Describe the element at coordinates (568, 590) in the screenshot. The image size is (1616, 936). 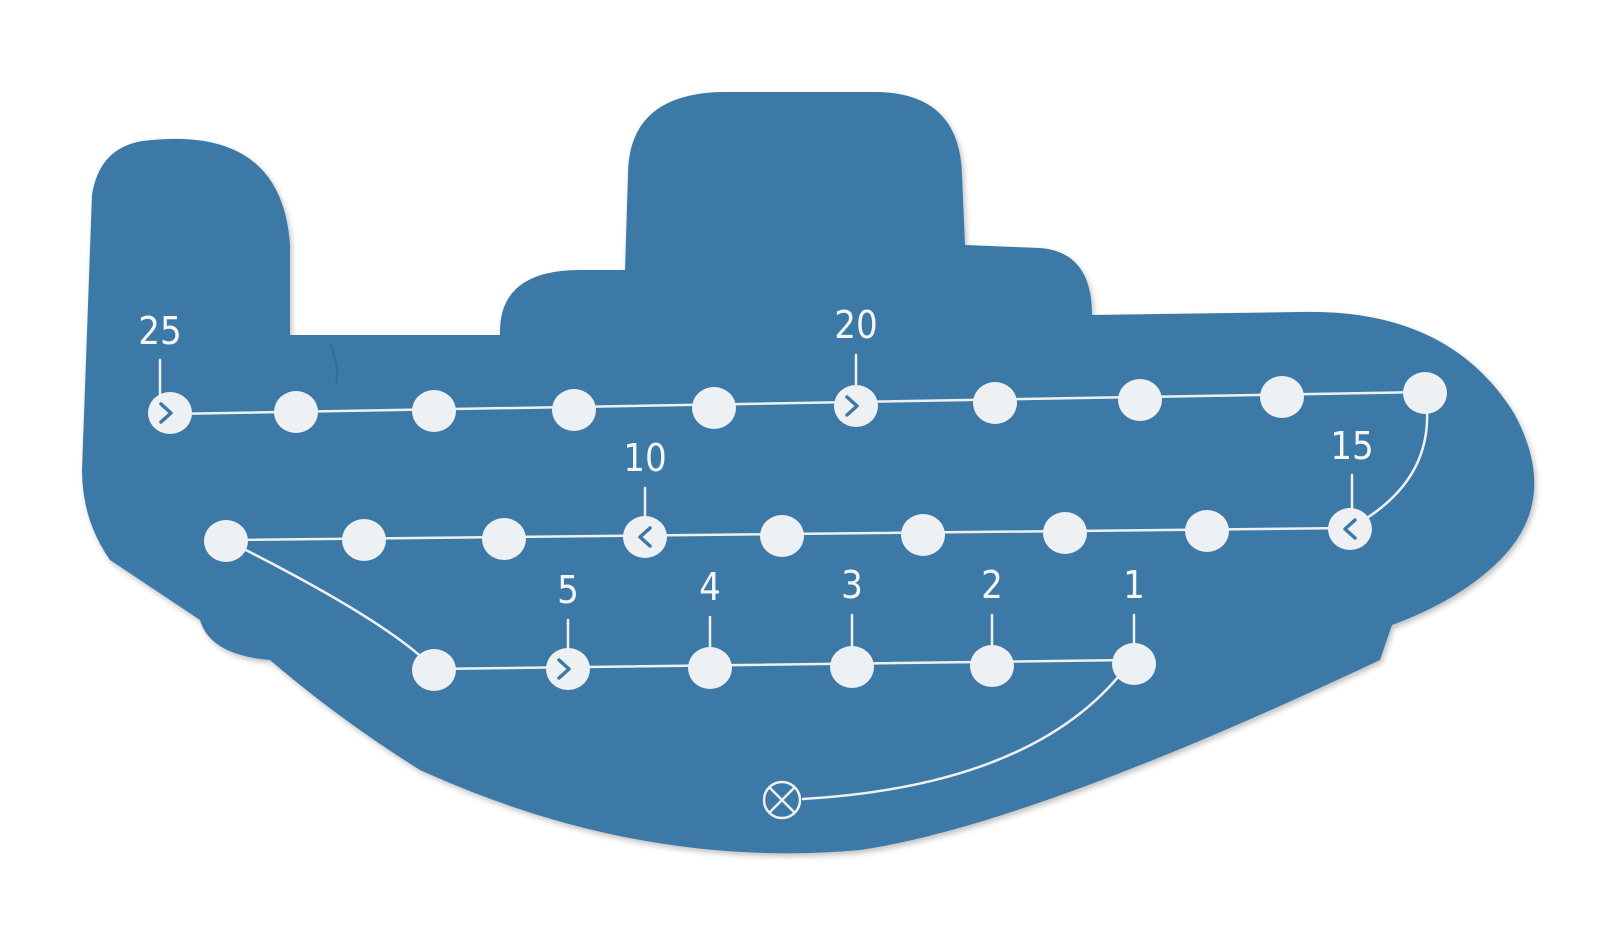
I see `label-5: 5` at that location.